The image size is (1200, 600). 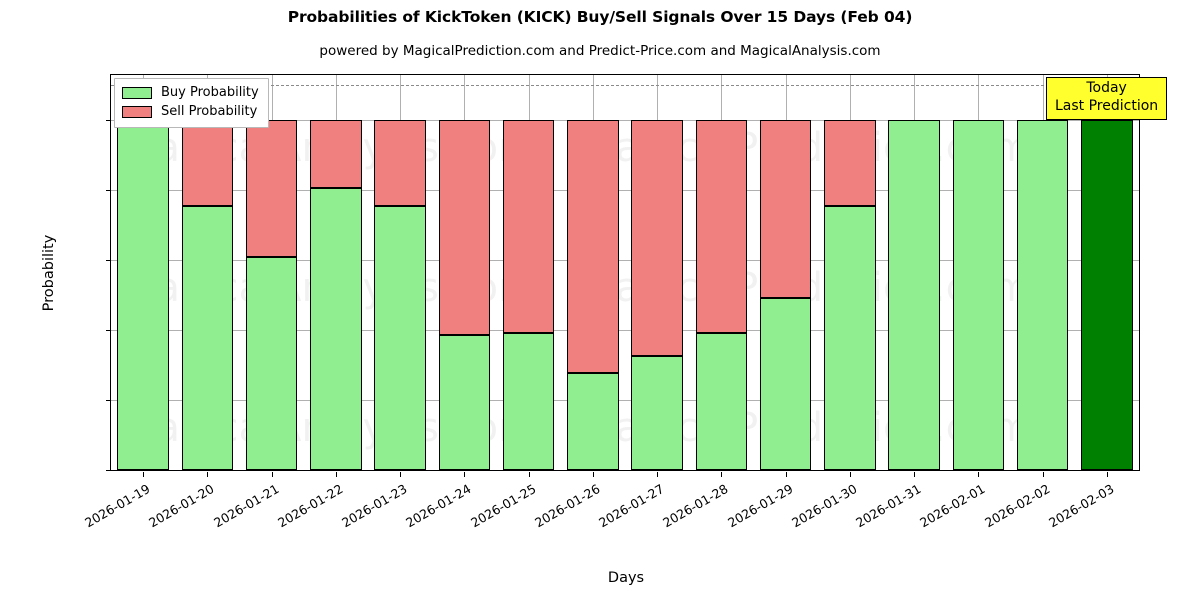 What do you see at coordinates (137, 112) in the screenshot?
I see `legend-swatch-sell-icon` at bounding box center [137, 112].